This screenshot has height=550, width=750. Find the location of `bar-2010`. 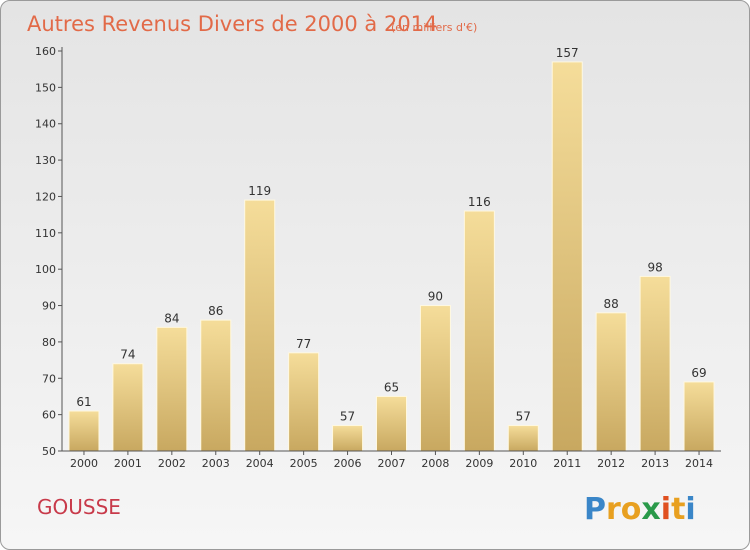

bar-2010 is located at coordinates (523, 438).